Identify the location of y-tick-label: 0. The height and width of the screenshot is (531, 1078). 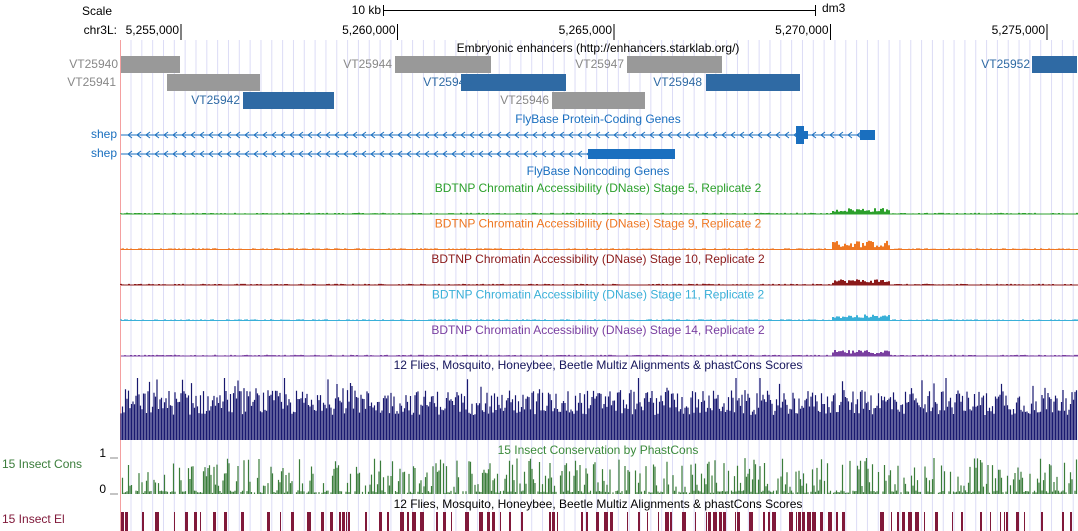
(102, 489).